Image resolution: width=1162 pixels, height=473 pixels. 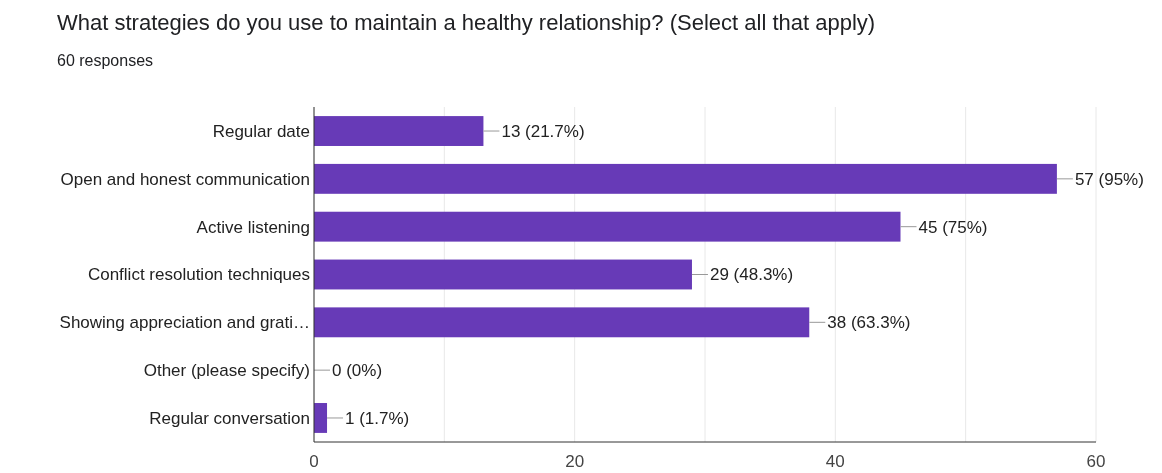 I want to click on y-tick-label: Conflict resolution techniques, so click(x=198, y=275).